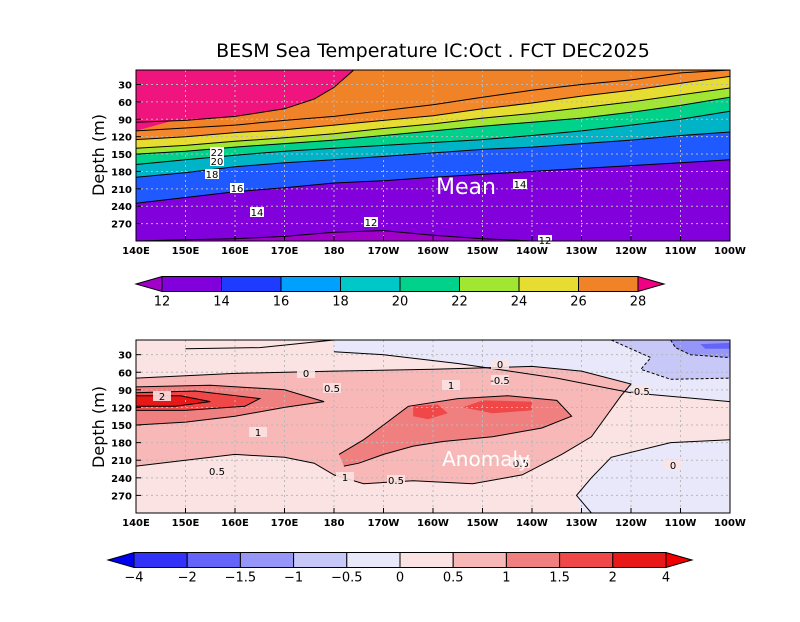 The height and width of the screenshot is (622, 800). What do you see at coordinates (400, 302) in the screenshot?
I see `mean-colorbar-label: 20` at bounding box center [400, 302].